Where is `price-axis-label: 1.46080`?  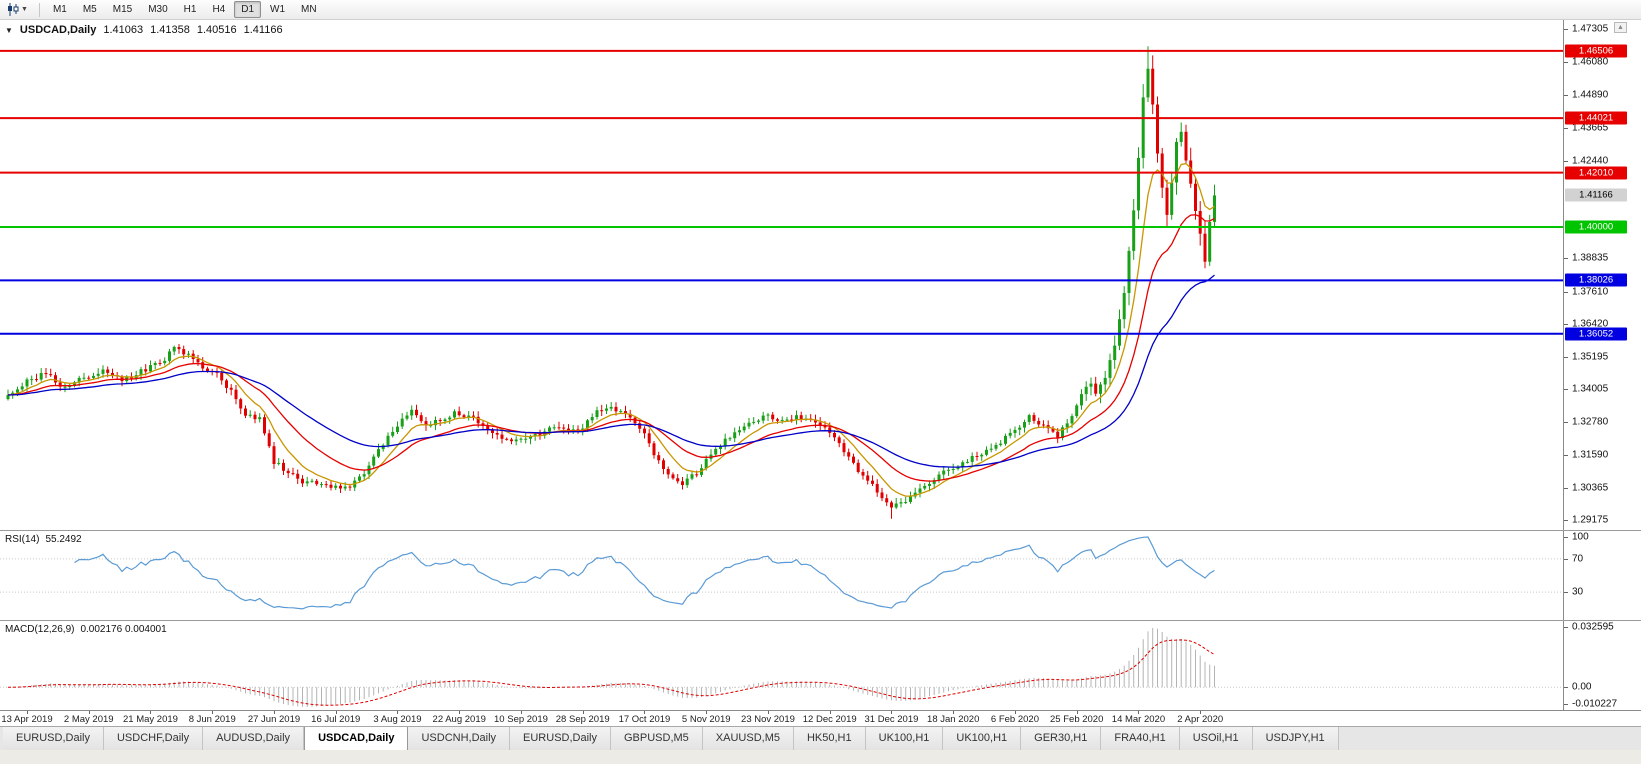 price-axis-label: 1.46080 is located at coordinates (1590, 62).